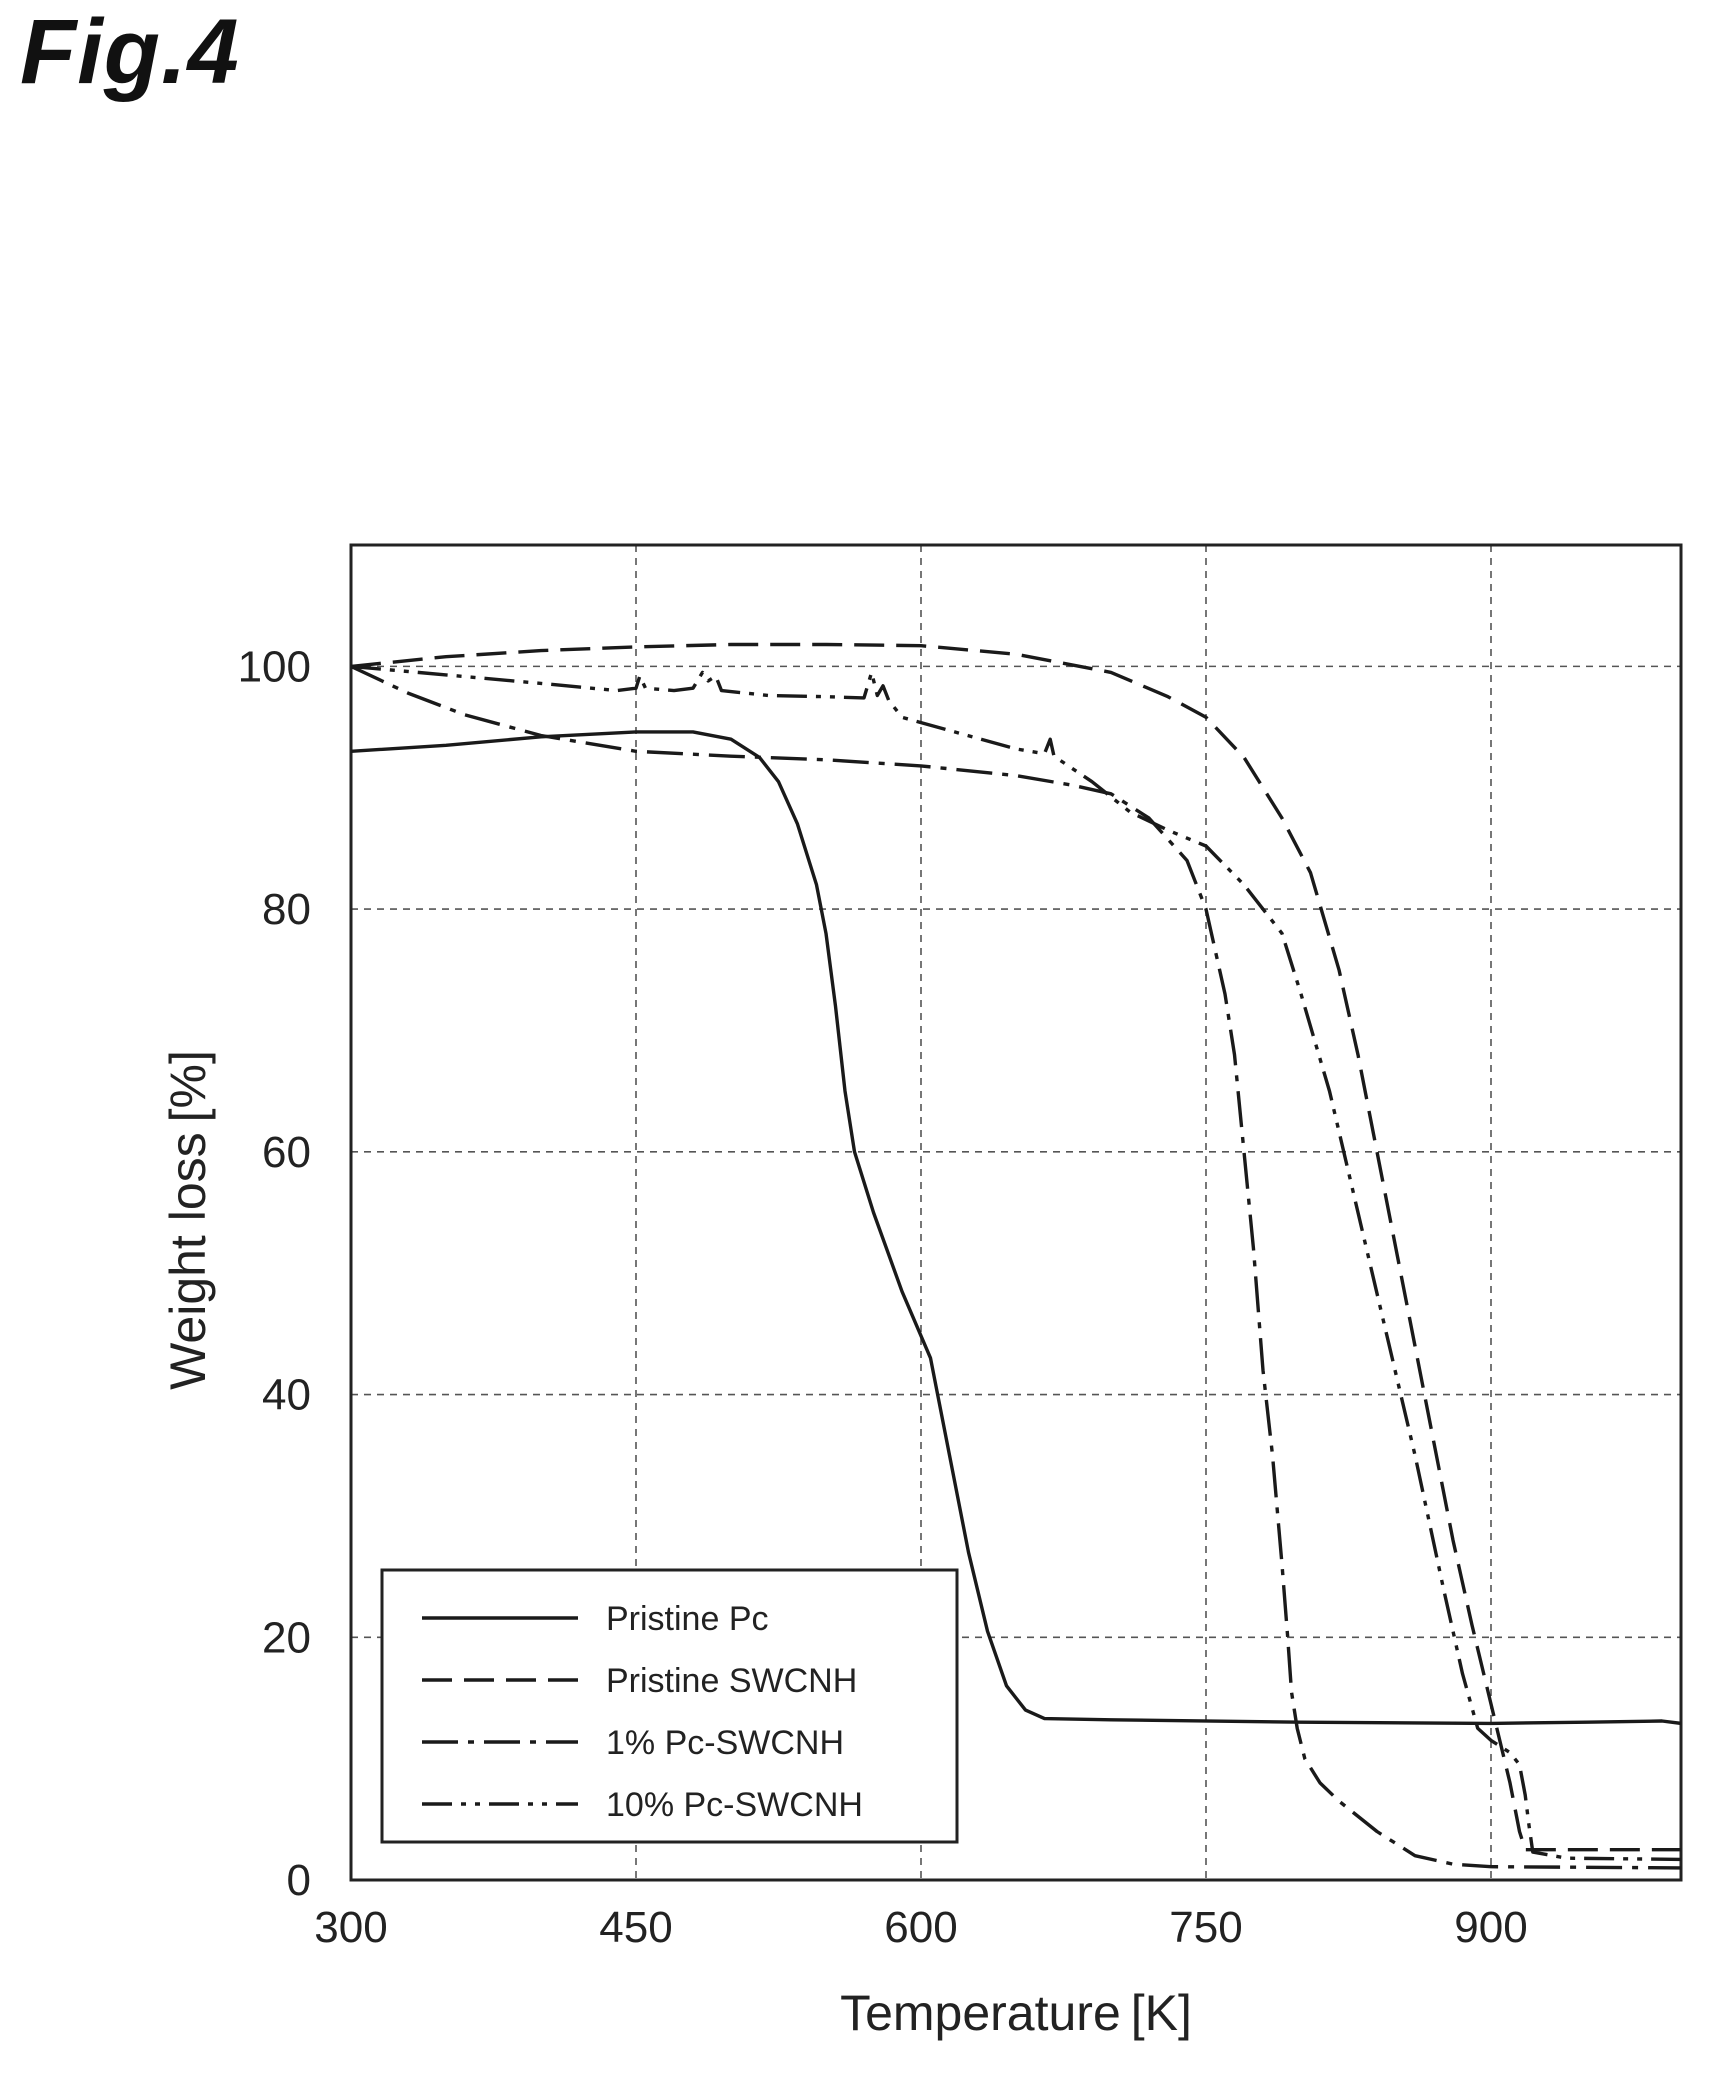 The width and height of the screenshot is (1709, 2076). What do you see at coordinates (299, 1880) in the screenshot?
I see `y-tick-label: 0` at bounding box center [299, 1880].